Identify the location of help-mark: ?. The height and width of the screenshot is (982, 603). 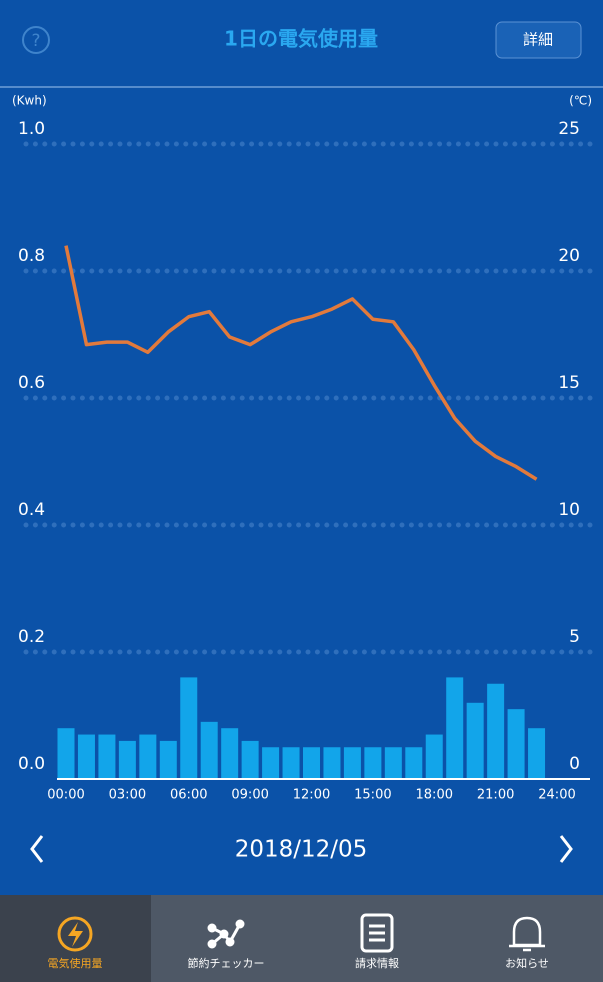
(35, 41).